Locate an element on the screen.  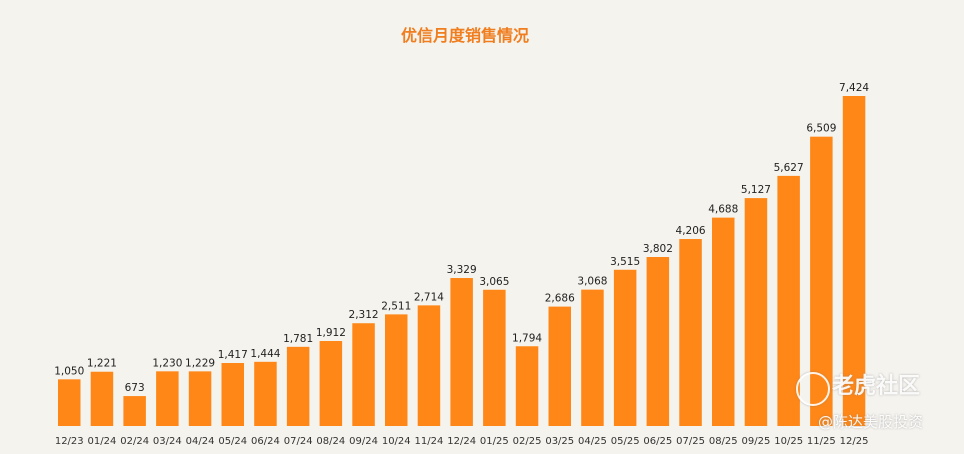
x-tick-label: 04/25 is located at coordinates (592, 441).